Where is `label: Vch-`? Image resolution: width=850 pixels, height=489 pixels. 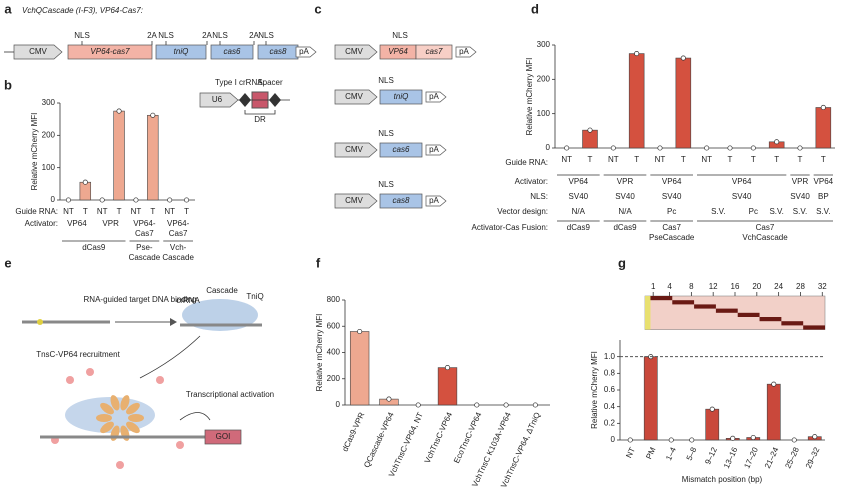
label: Vch- is located at coordinates (178, 247).